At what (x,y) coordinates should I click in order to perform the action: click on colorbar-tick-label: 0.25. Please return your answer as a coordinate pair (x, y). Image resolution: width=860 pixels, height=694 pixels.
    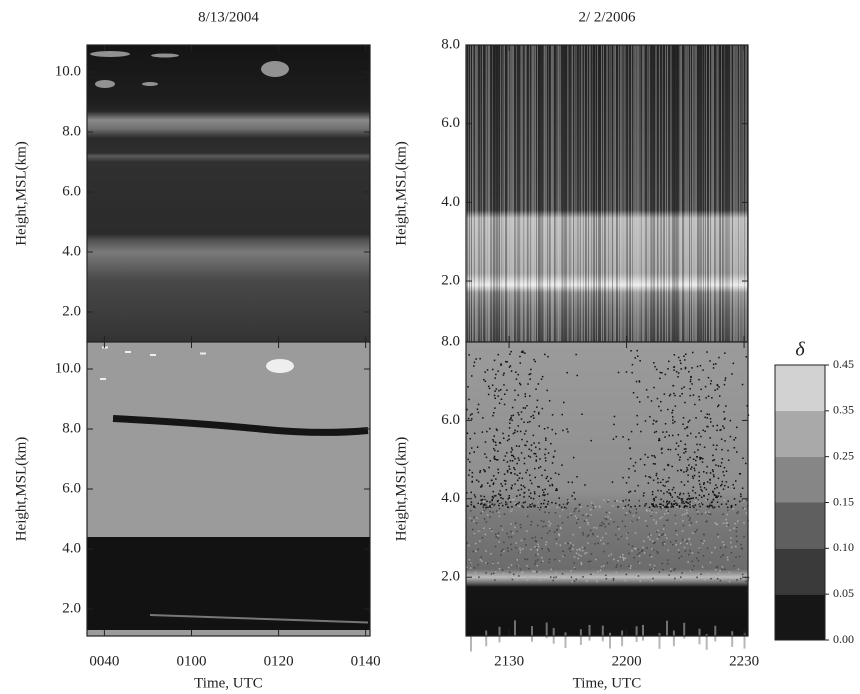
    Looking at the image, I should click on (843, 455).